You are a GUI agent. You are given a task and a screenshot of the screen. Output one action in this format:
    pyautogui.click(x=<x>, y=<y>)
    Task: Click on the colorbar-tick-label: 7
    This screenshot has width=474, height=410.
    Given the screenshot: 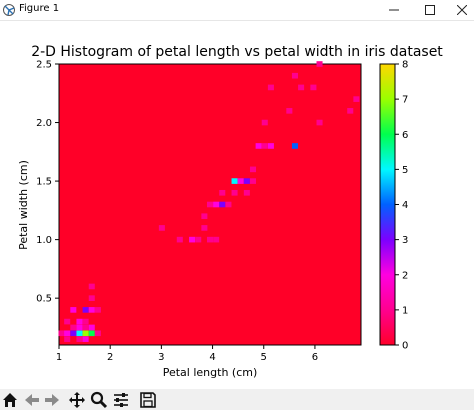 What is the action you would take?
    pyautogui.click(x=405, y=100)
    